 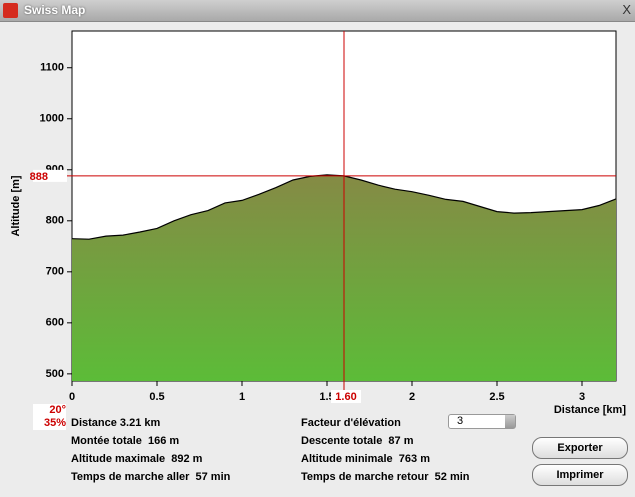 I want to click on stat: Temps de marche aller 57 min, so click(x=151, y=477).